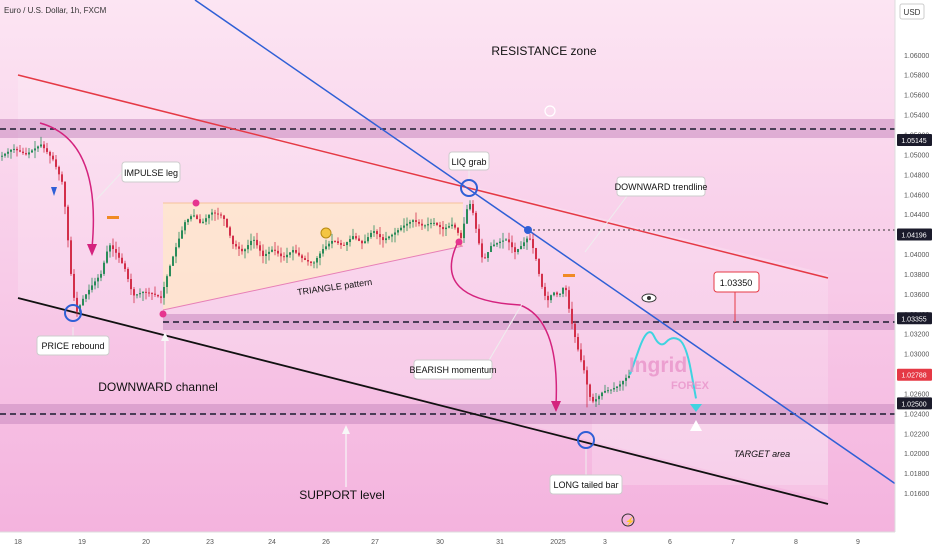 This screenshot has width=932, height=550. I want to click on projection-path, so click(663, 365).